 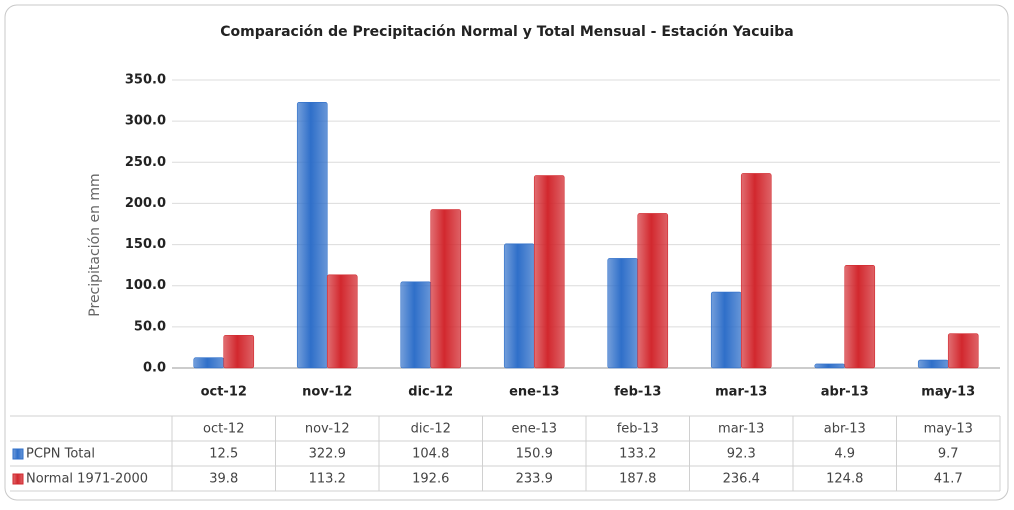 I want to click on table-cell: 104.8, so click(x=430, y=454).